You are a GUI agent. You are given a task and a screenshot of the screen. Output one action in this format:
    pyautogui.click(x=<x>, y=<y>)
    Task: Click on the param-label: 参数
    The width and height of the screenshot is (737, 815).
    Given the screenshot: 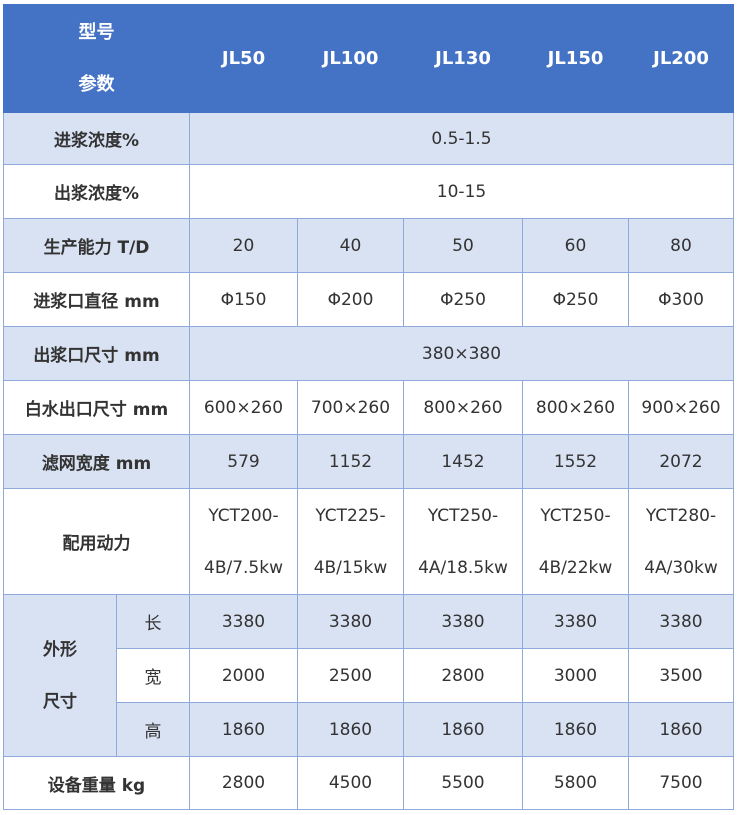 What is the action you would take?
    pyautogui.click(x=96, y=84)
    